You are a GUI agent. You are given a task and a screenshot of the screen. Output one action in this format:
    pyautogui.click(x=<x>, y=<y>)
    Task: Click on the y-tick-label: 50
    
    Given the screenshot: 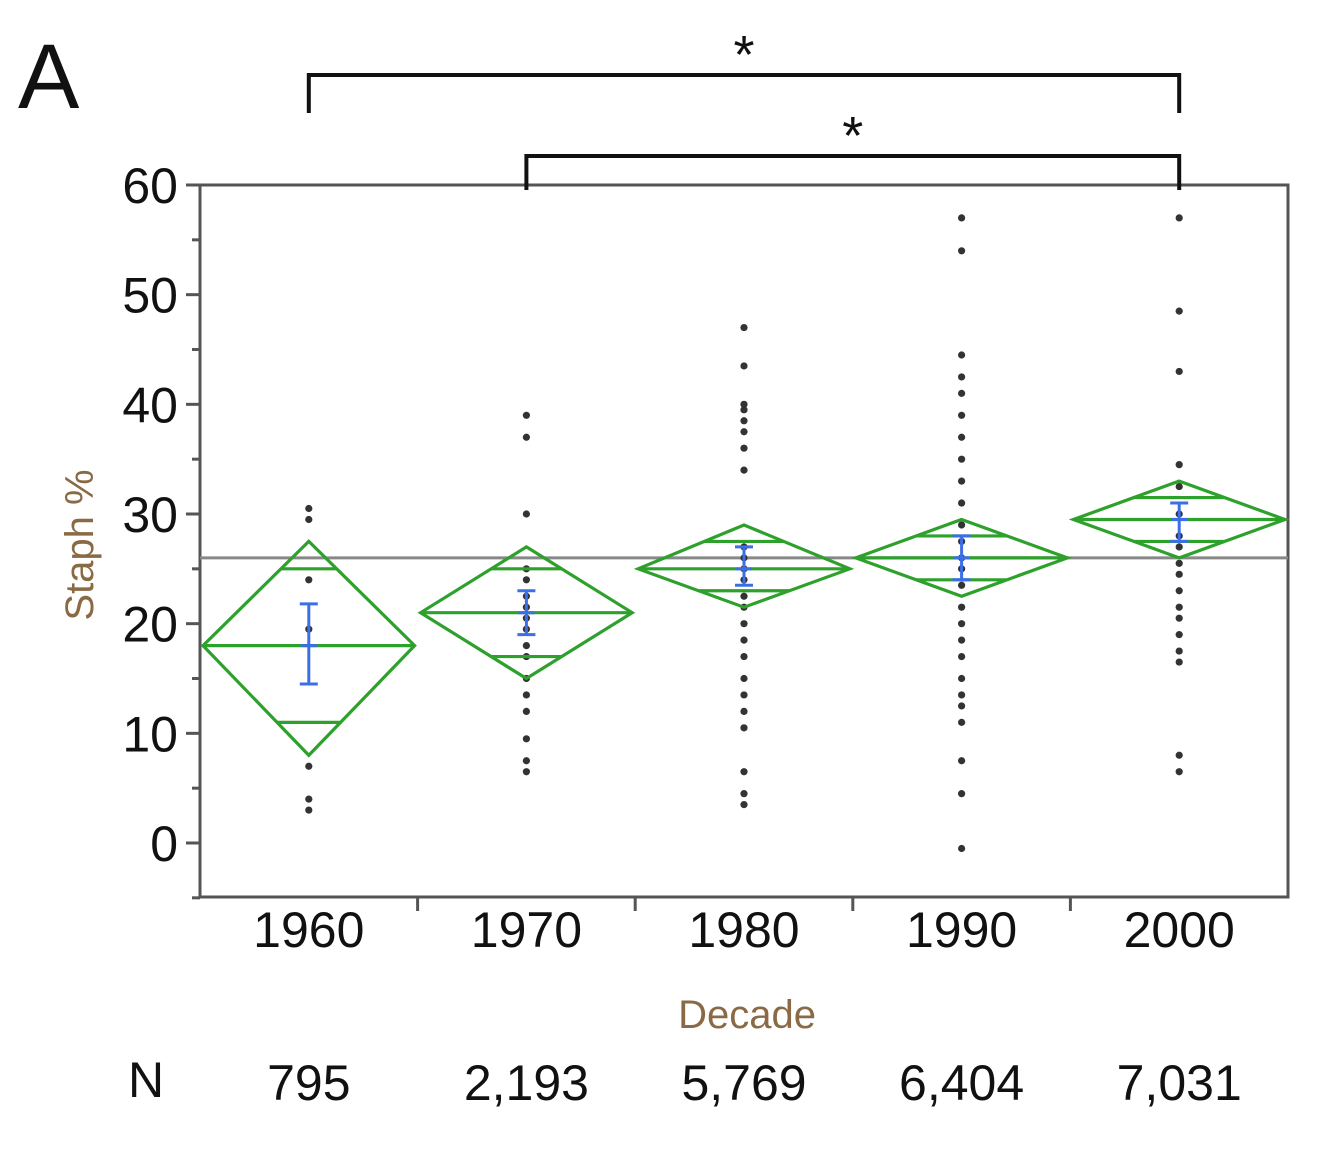 What is the action you would take?
    pyautogui.click(x=150, y=296)
    